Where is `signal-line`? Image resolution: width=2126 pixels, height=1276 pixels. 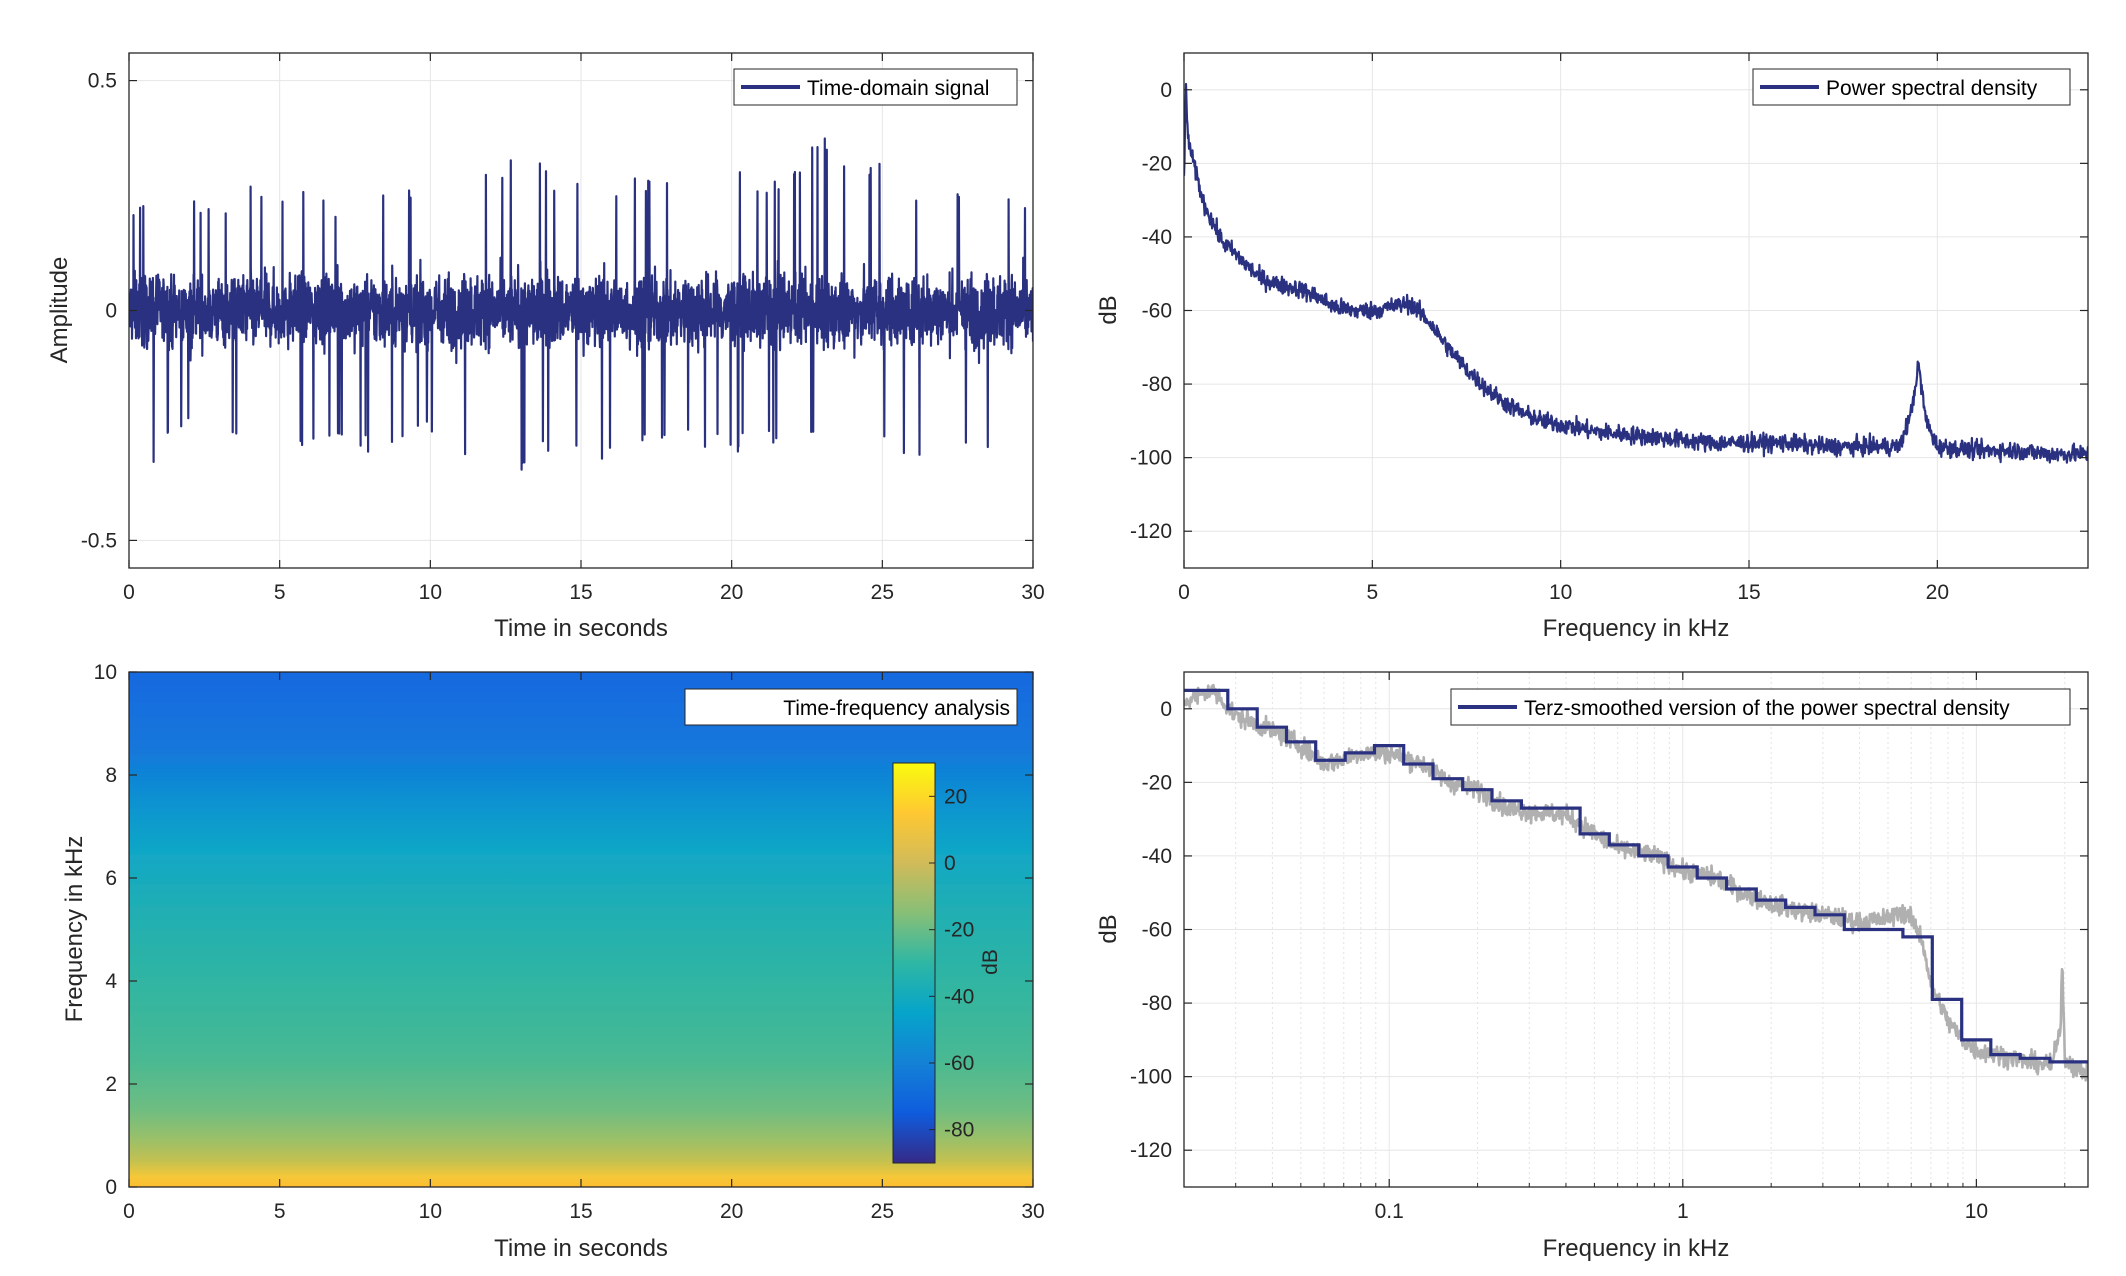 signal-line is located at coordinates (581, 304).